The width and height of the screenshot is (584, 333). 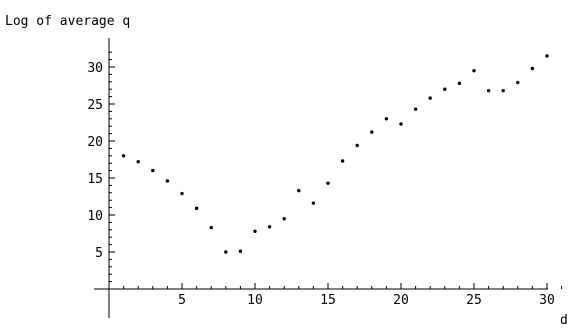 I want to click on x-tick-label: 25, so click(x=474, y=300).